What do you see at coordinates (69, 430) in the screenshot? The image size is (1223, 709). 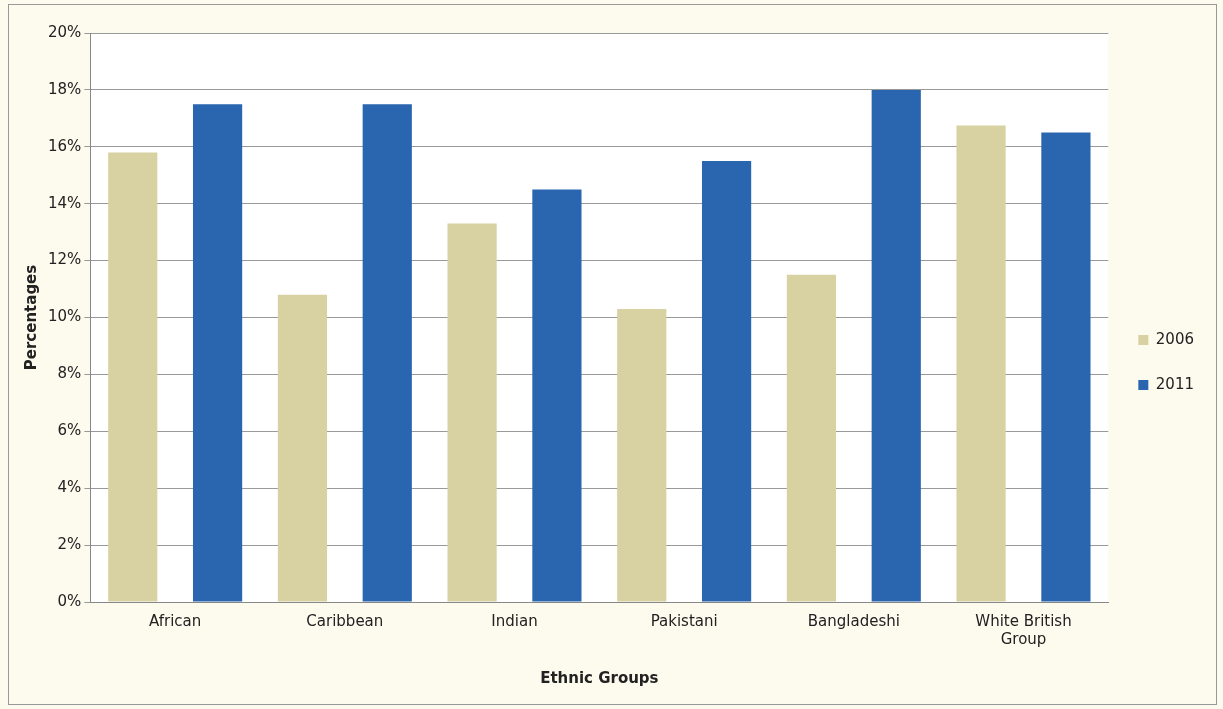 I see `y-tick-label: 6%` at bounding box center [69, 430].